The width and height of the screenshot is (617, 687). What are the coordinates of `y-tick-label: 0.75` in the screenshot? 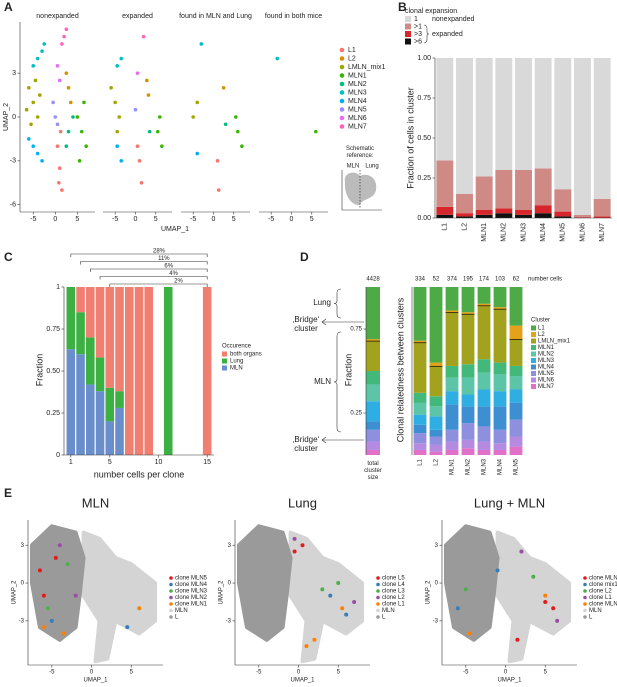 It's located at (424, 98).